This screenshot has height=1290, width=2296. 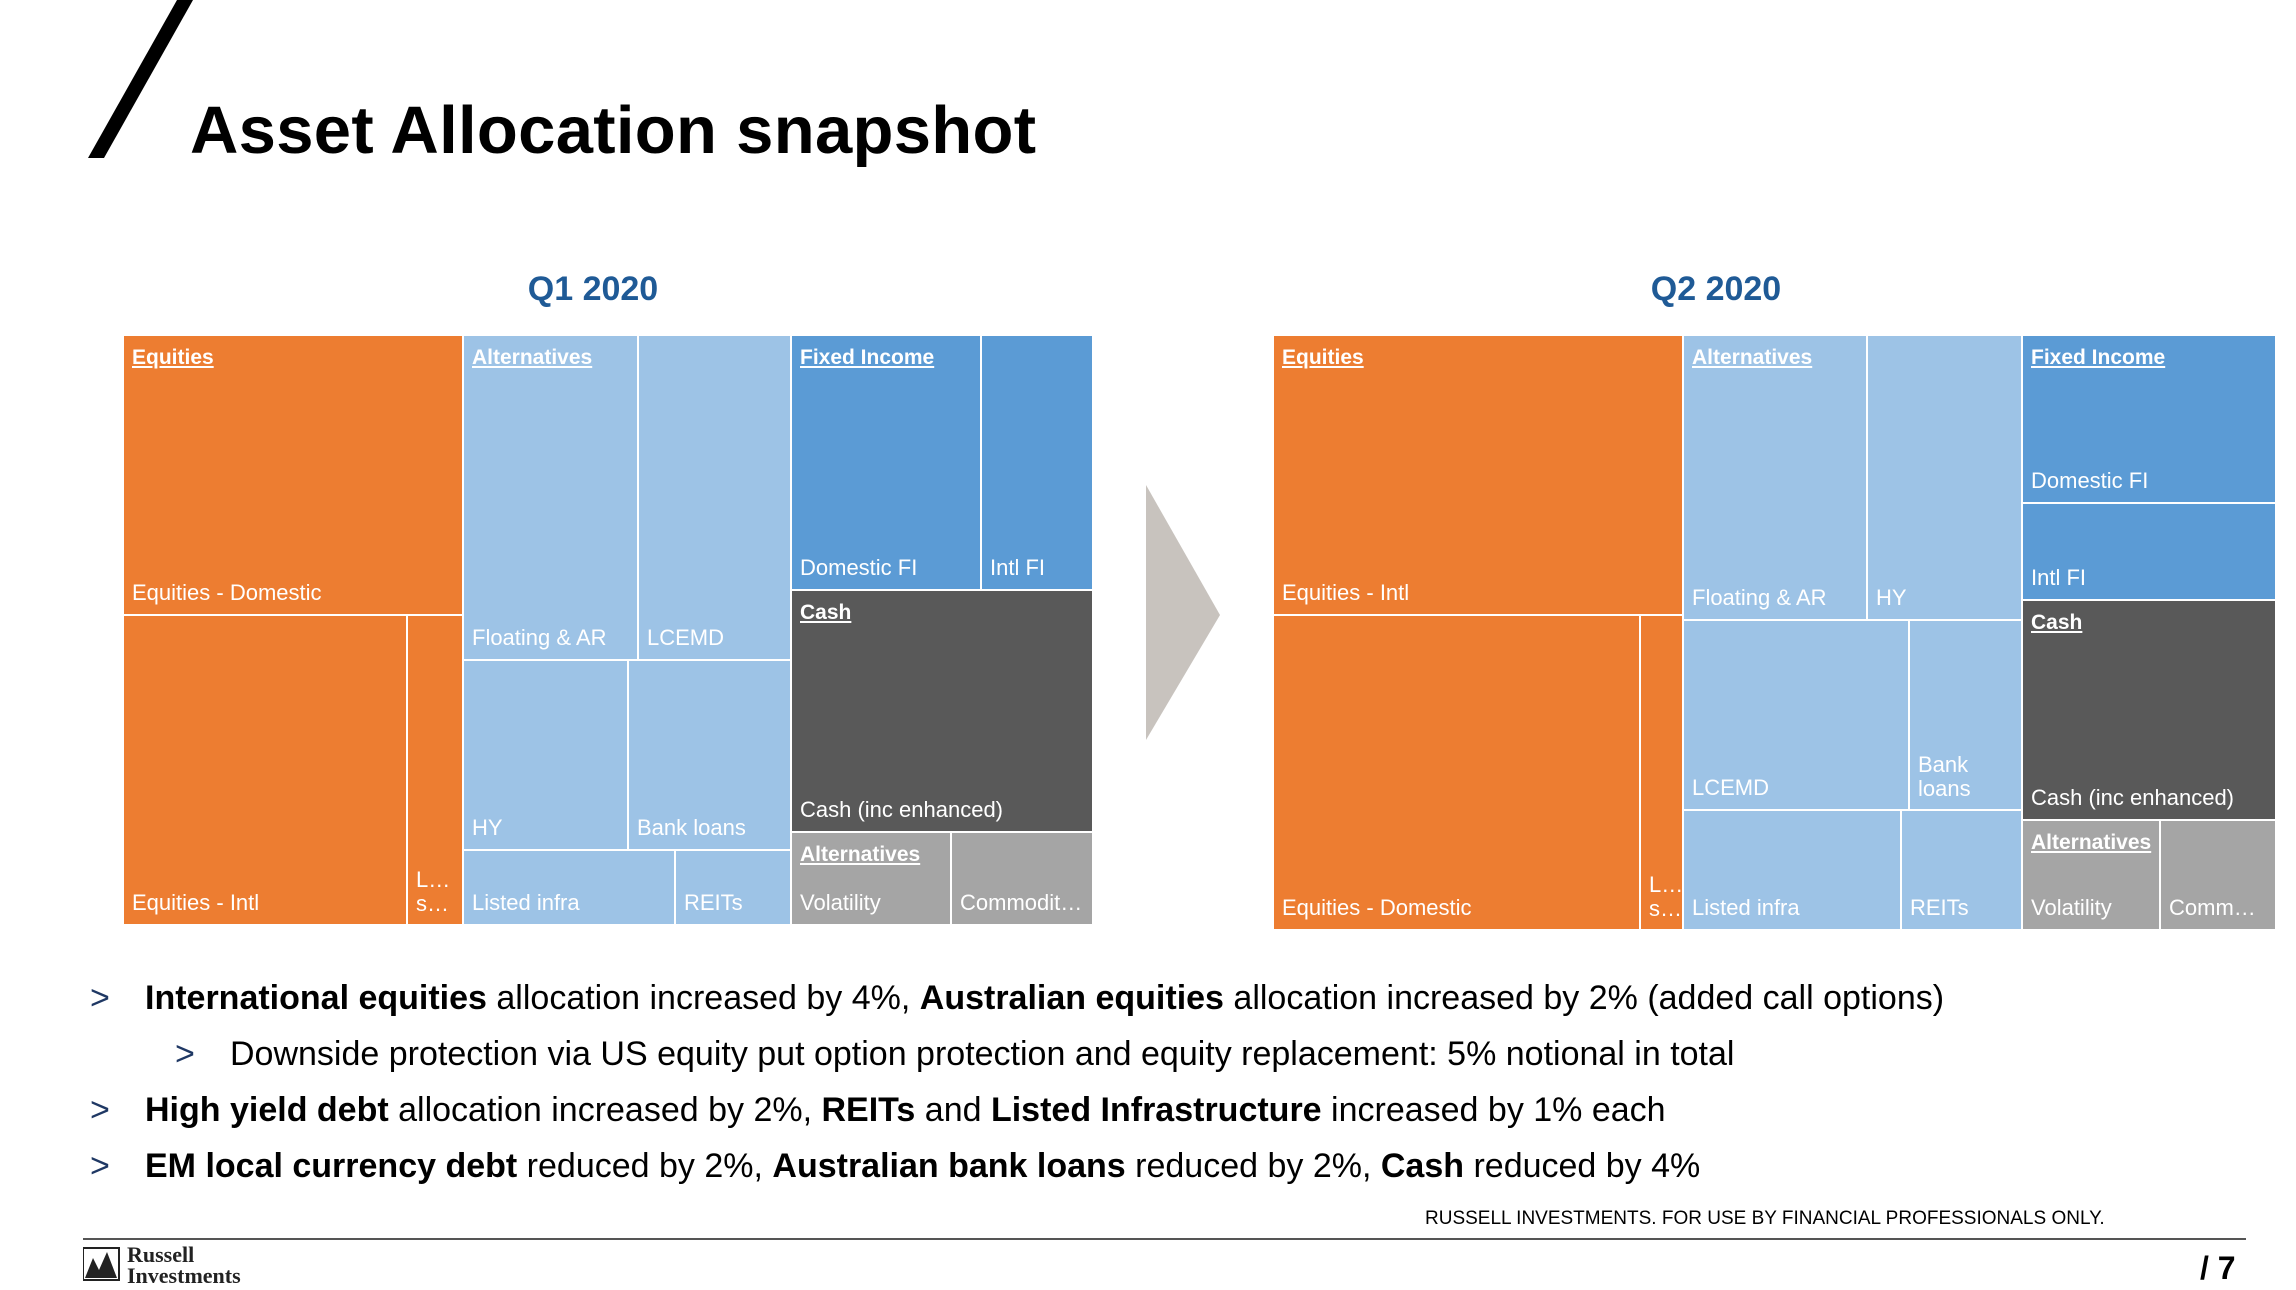 What do you see at coordinates (1746, 907) in the screenshot?
I see `q2-label-listed-infra: Listed infra` at bounding box center [1746, 907].